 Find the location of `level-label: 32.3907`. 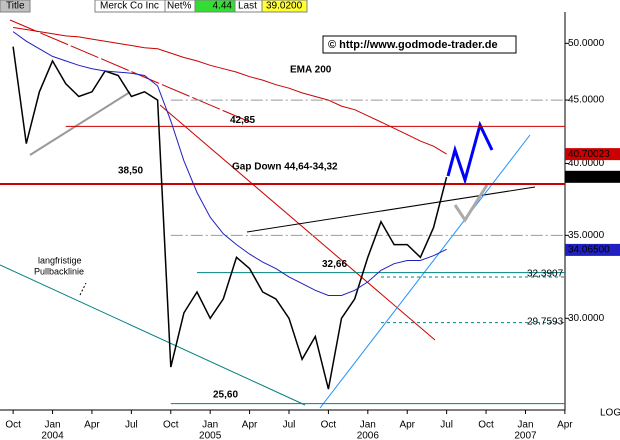

level-label: 32.3907 is located at coordinates (545, 274).